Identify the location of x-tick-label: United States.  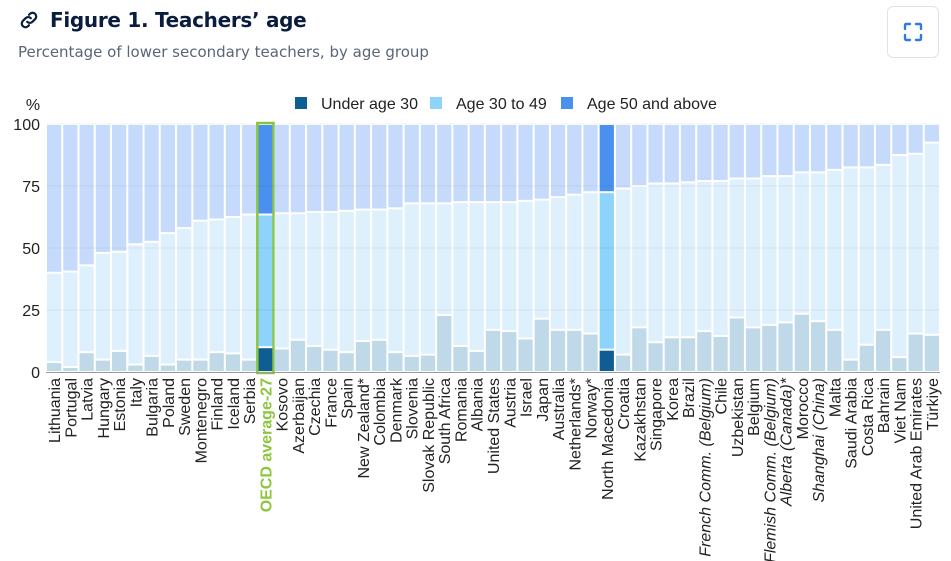
(494, 426).